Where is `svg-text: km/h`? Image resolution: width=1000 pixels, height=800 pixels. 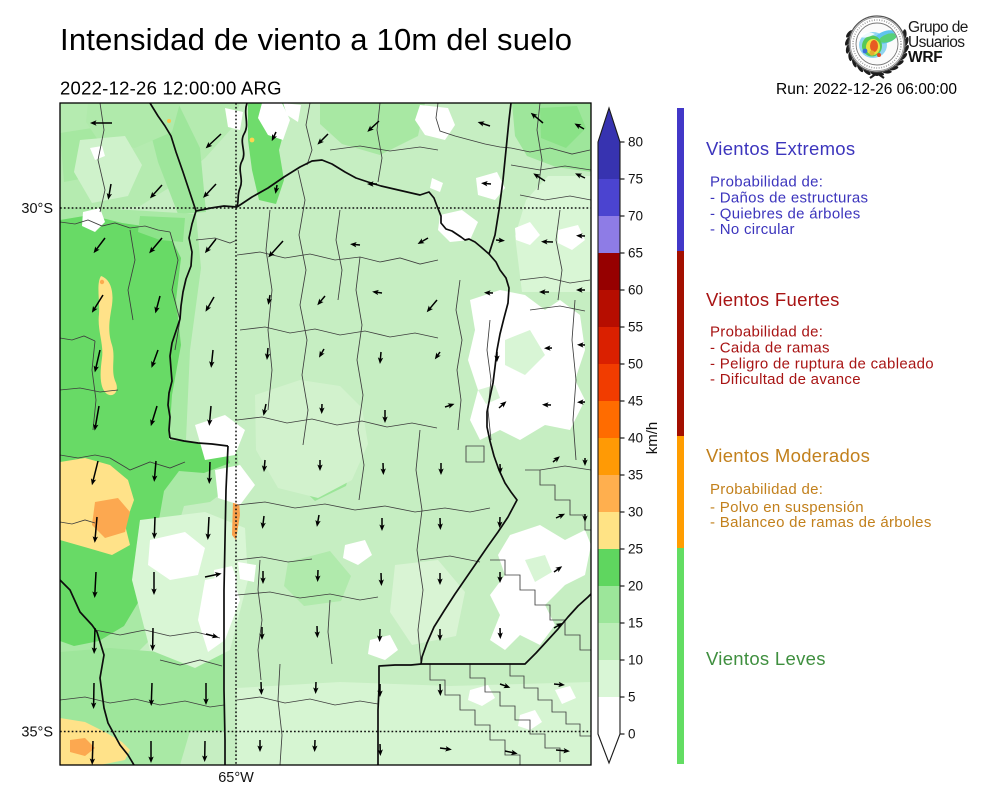 svg-text: km/h is located at coordinates (652, 438).